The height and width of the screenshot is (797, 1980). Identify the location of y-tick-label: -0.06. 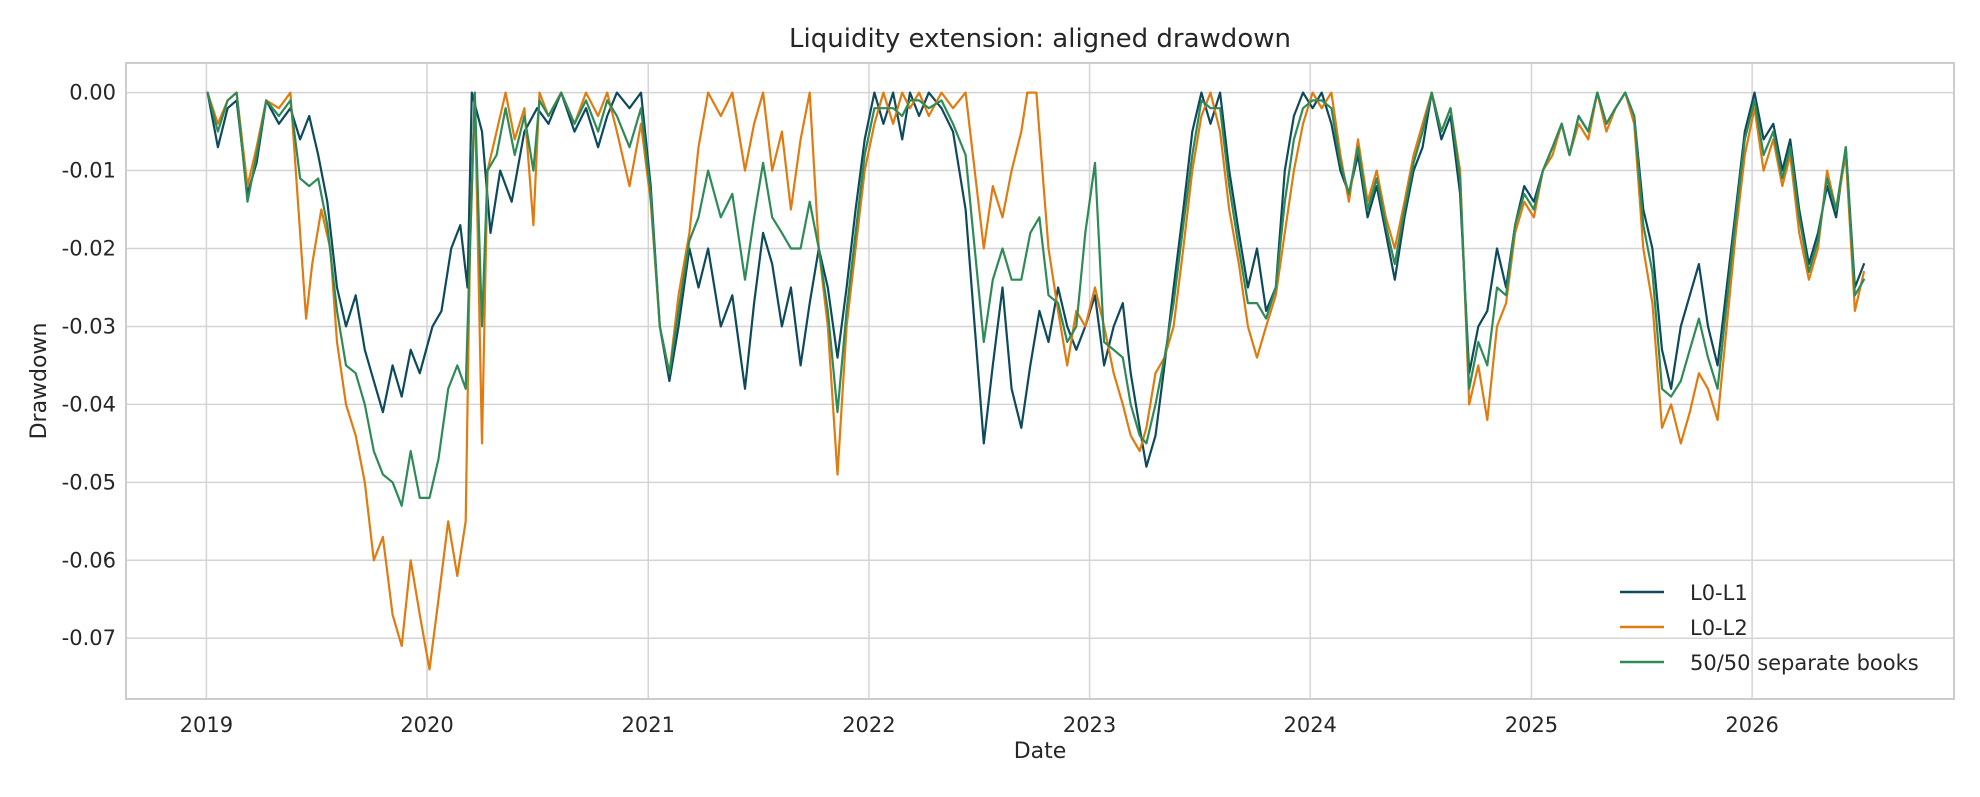
(89, 560).